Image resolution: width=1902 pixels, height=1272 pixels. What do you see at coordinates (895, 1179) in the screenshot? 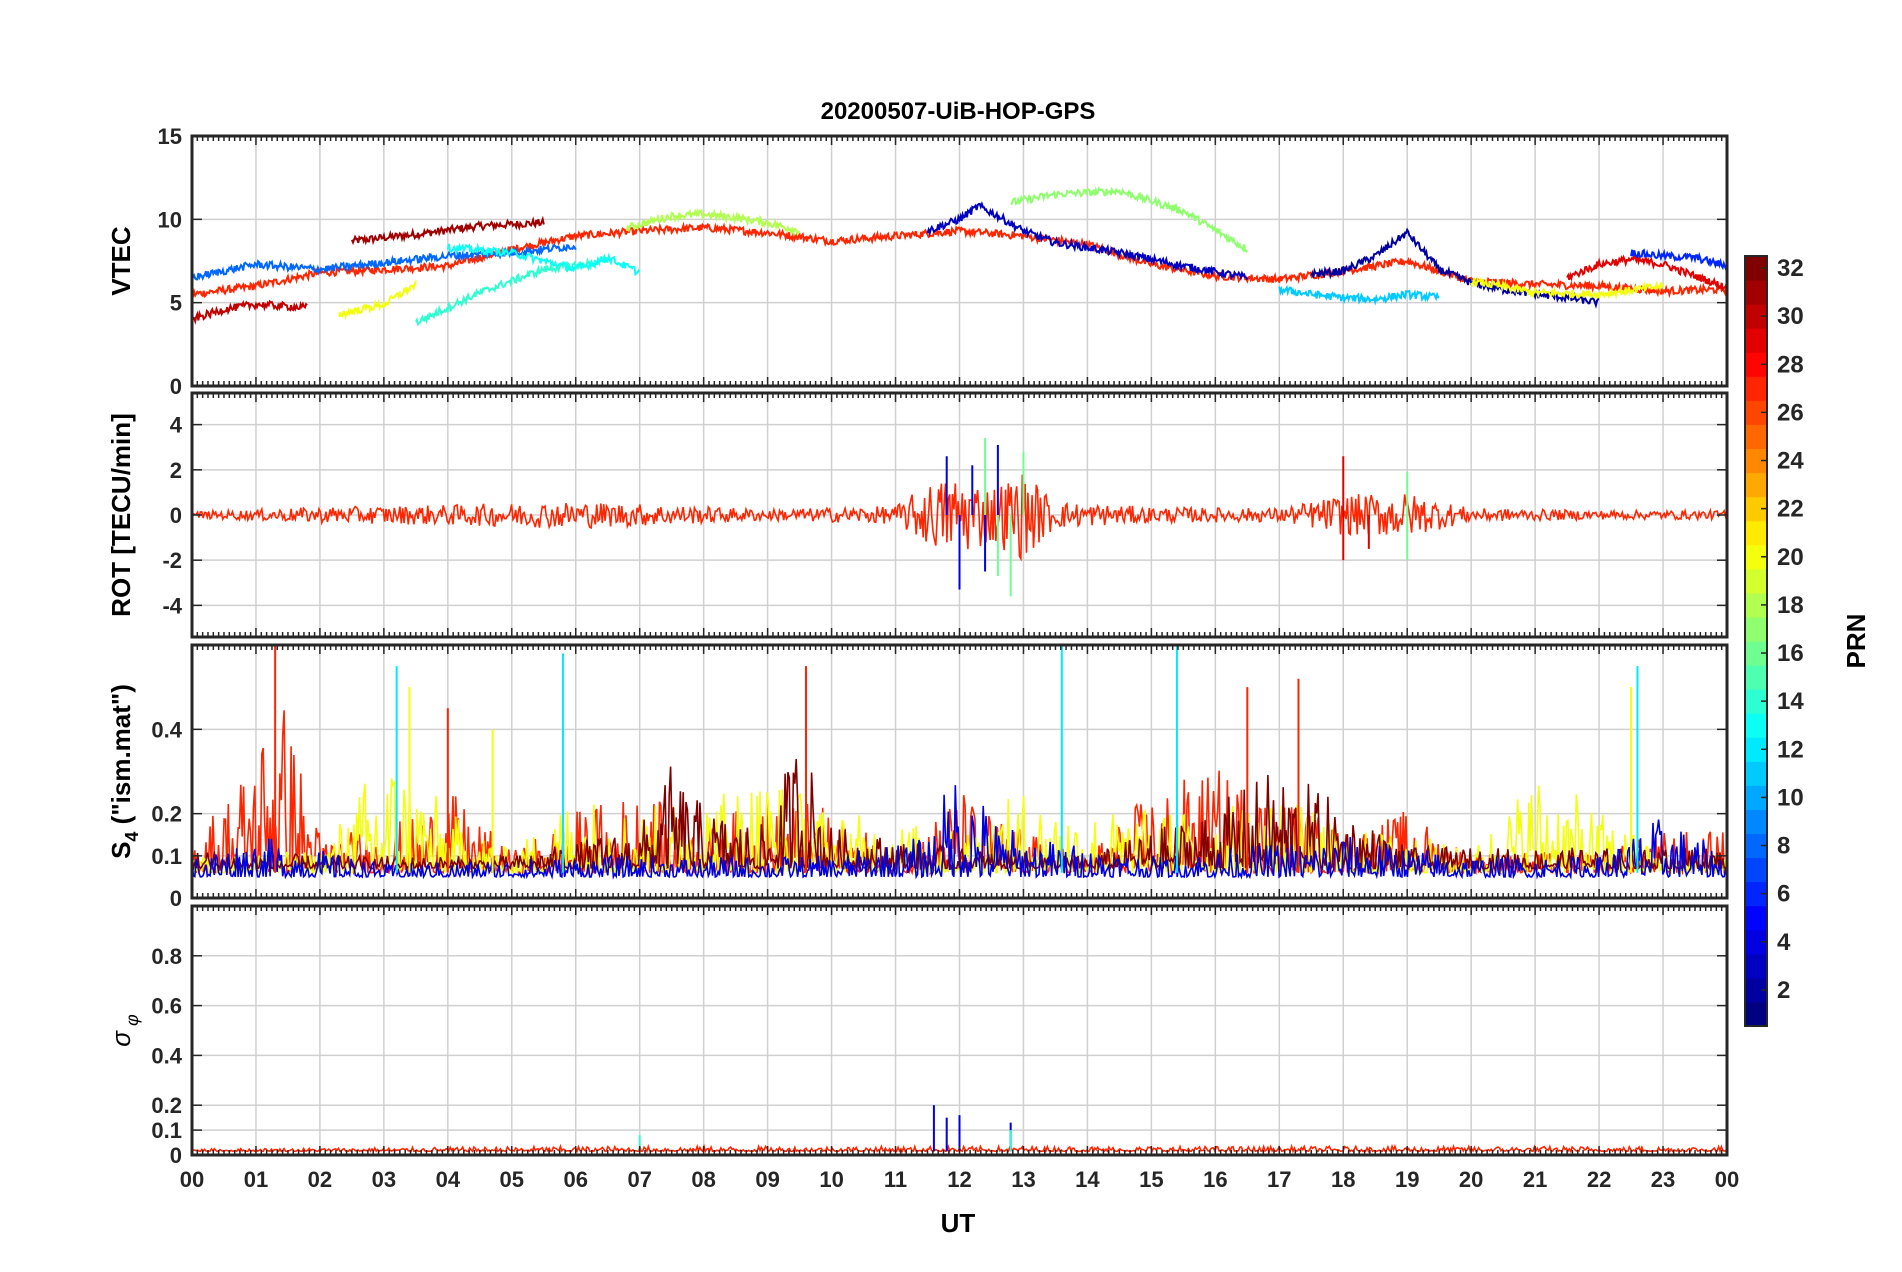
I see `x-tick-label: 11` at bounding box center [895, 1179].